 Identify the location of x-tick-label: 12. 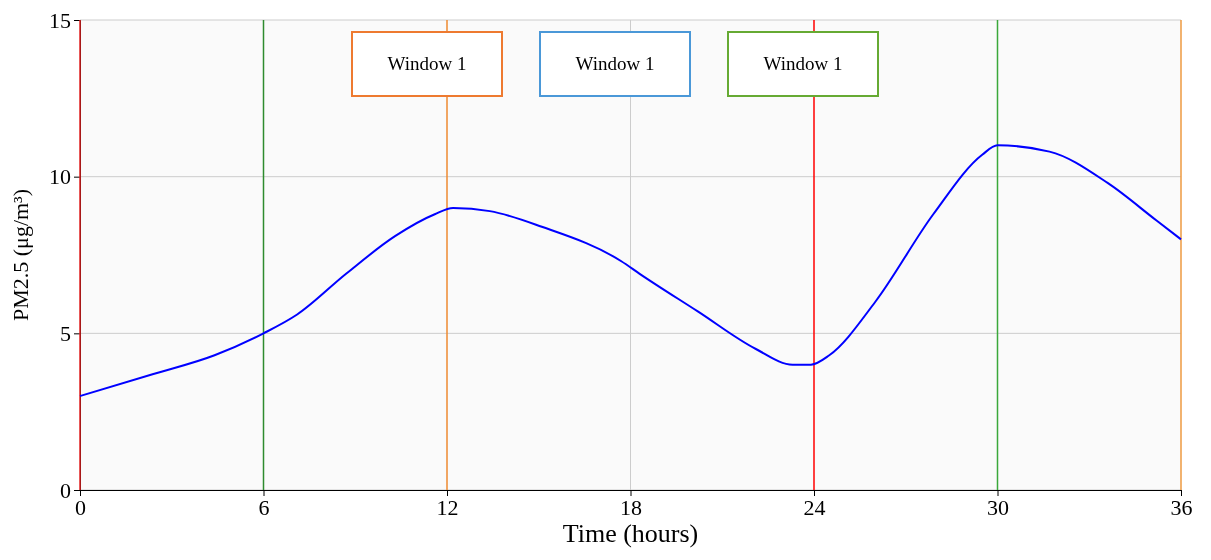
(447, 507).